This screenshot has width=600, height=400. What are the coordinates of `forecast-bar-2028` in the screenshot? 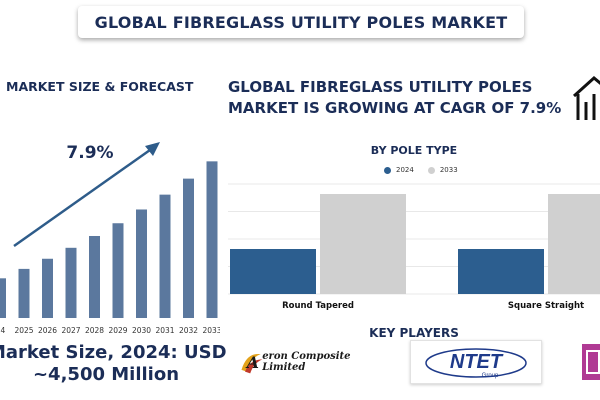 It's located at (94, 276).